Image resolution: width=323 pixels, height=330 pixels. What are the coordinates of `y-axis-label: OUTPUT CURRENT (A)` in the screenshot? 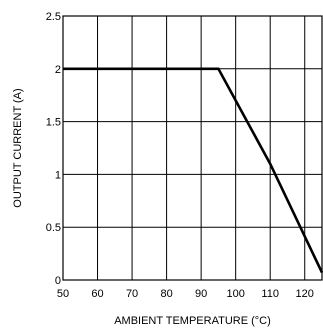 It's located at (18, 147).